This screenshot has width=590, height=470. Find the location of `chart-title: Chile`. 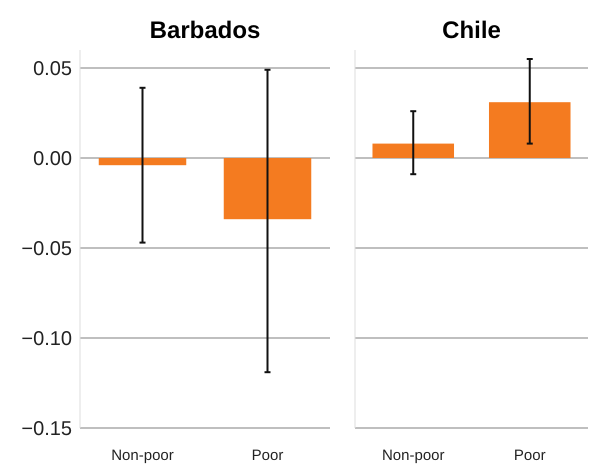

chart-title: Chile is located at coordinates (471, 30).